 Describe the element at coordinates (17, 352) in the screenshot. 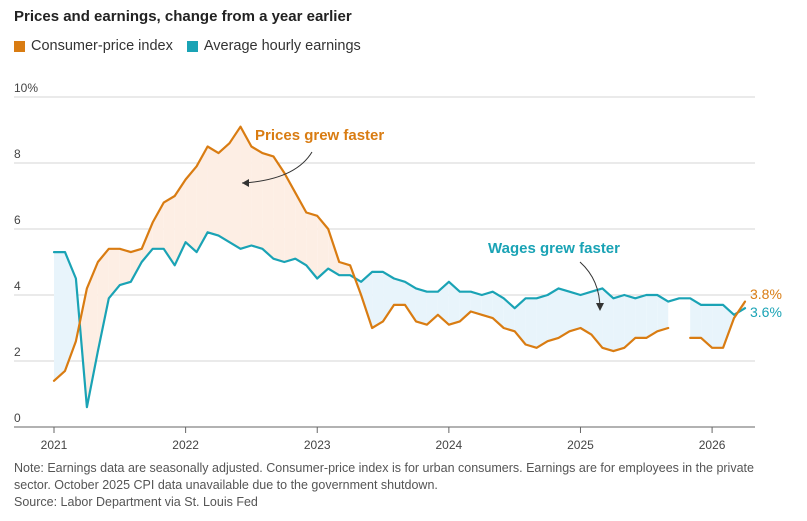

I see `y-tick-label-2: 2` at that location.